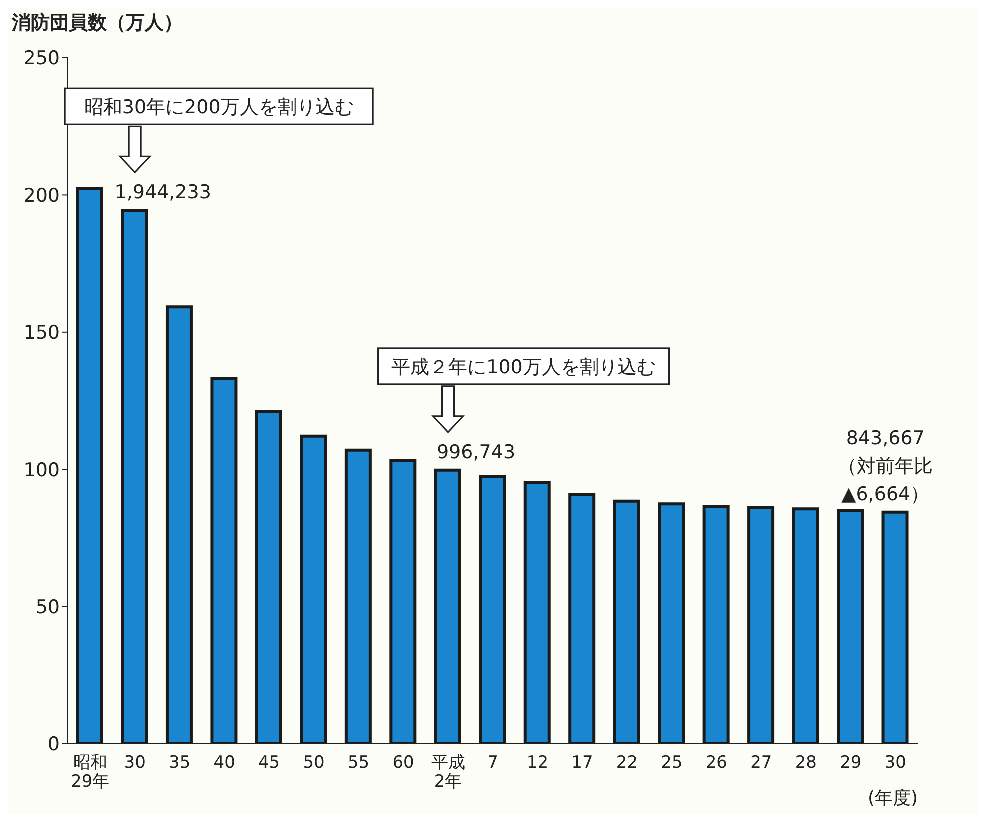 The image size is (986, 822). What do you see at coordinates (97, 23) in the screenshot?
I see `y-axis-title: 消防団員数（万人）` at bounding box center [97, 23].